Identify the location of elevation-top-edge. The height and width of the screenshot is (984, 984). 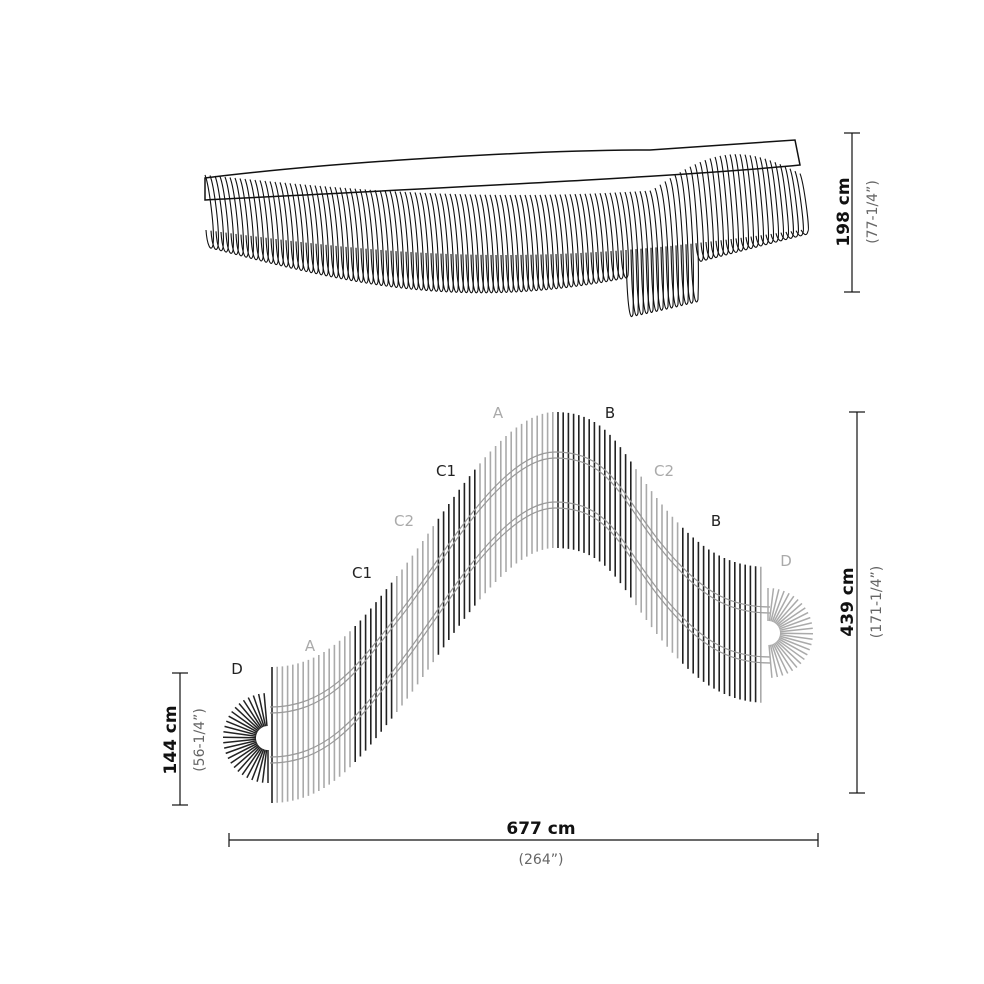
(502, 170).